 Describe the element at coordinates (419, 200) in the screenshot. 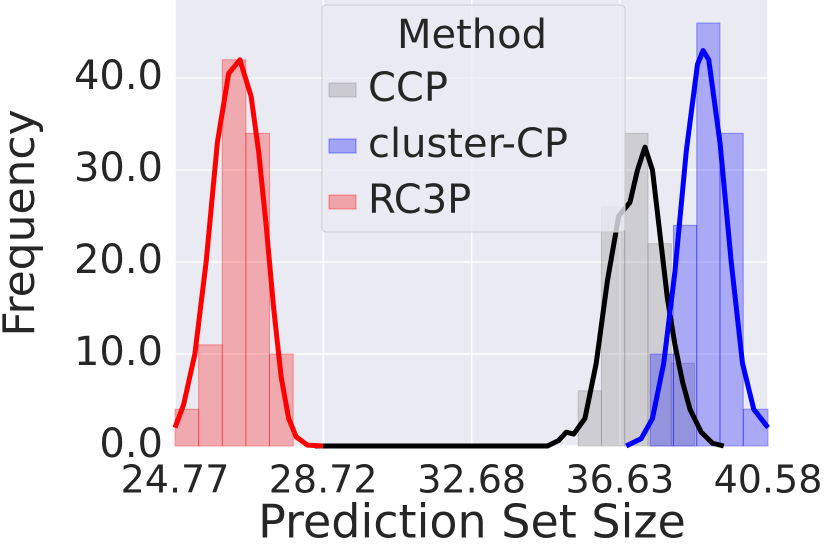

I see `legend-label: RC3P` at that location.